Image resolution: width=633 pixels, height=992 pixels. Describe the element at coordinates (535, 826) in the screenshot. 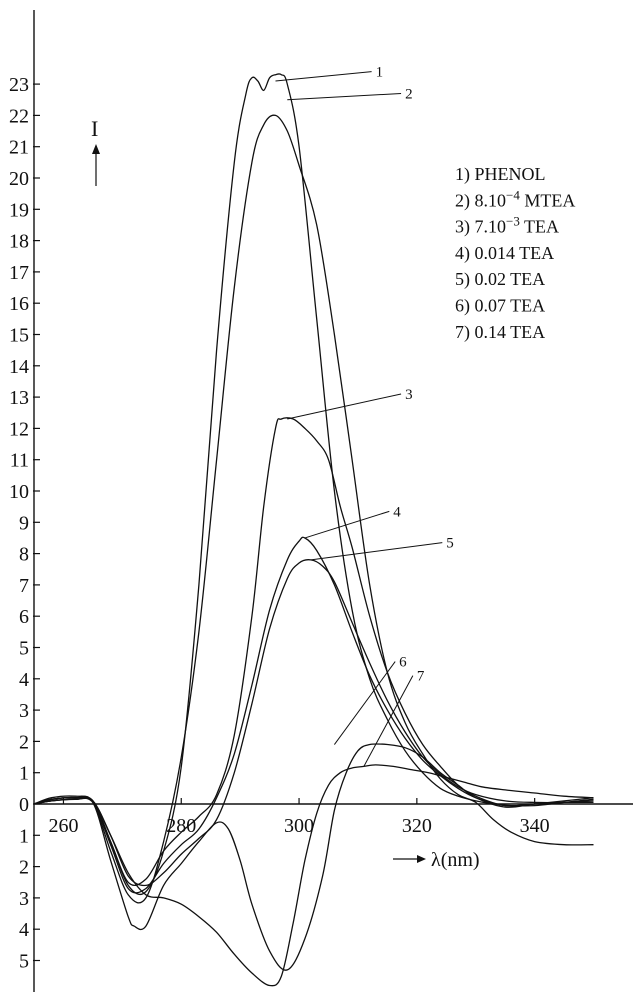

I see `x-tick-label: 340` at that location.